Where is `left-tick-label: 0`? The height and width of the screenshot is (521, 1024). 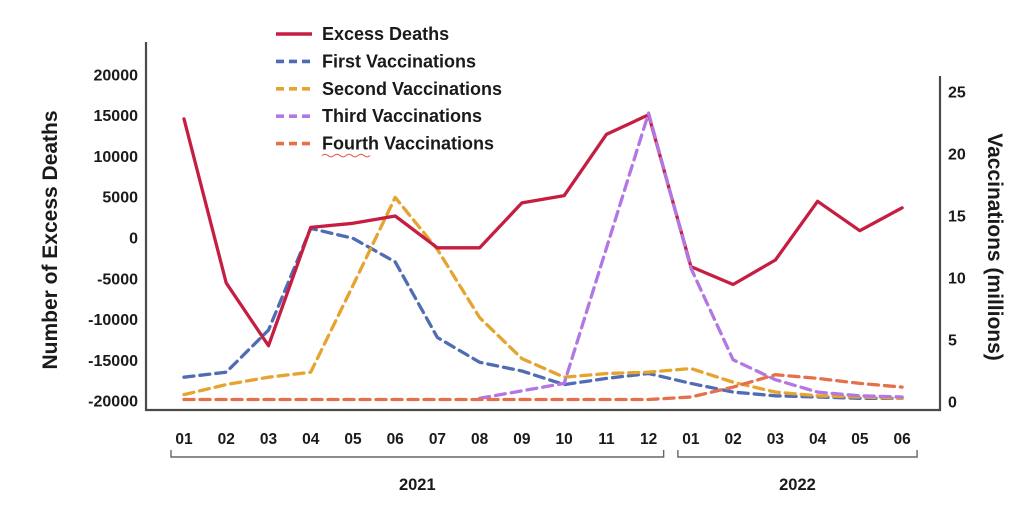
left-tick-label: 0 is located at coordinates (133, 239).